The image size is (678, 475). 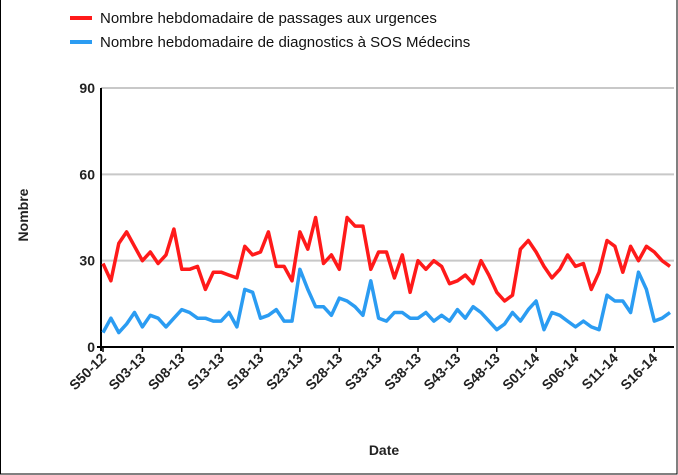 I want to click on x-tick-label: S23-13, so click(x=284, y=371).